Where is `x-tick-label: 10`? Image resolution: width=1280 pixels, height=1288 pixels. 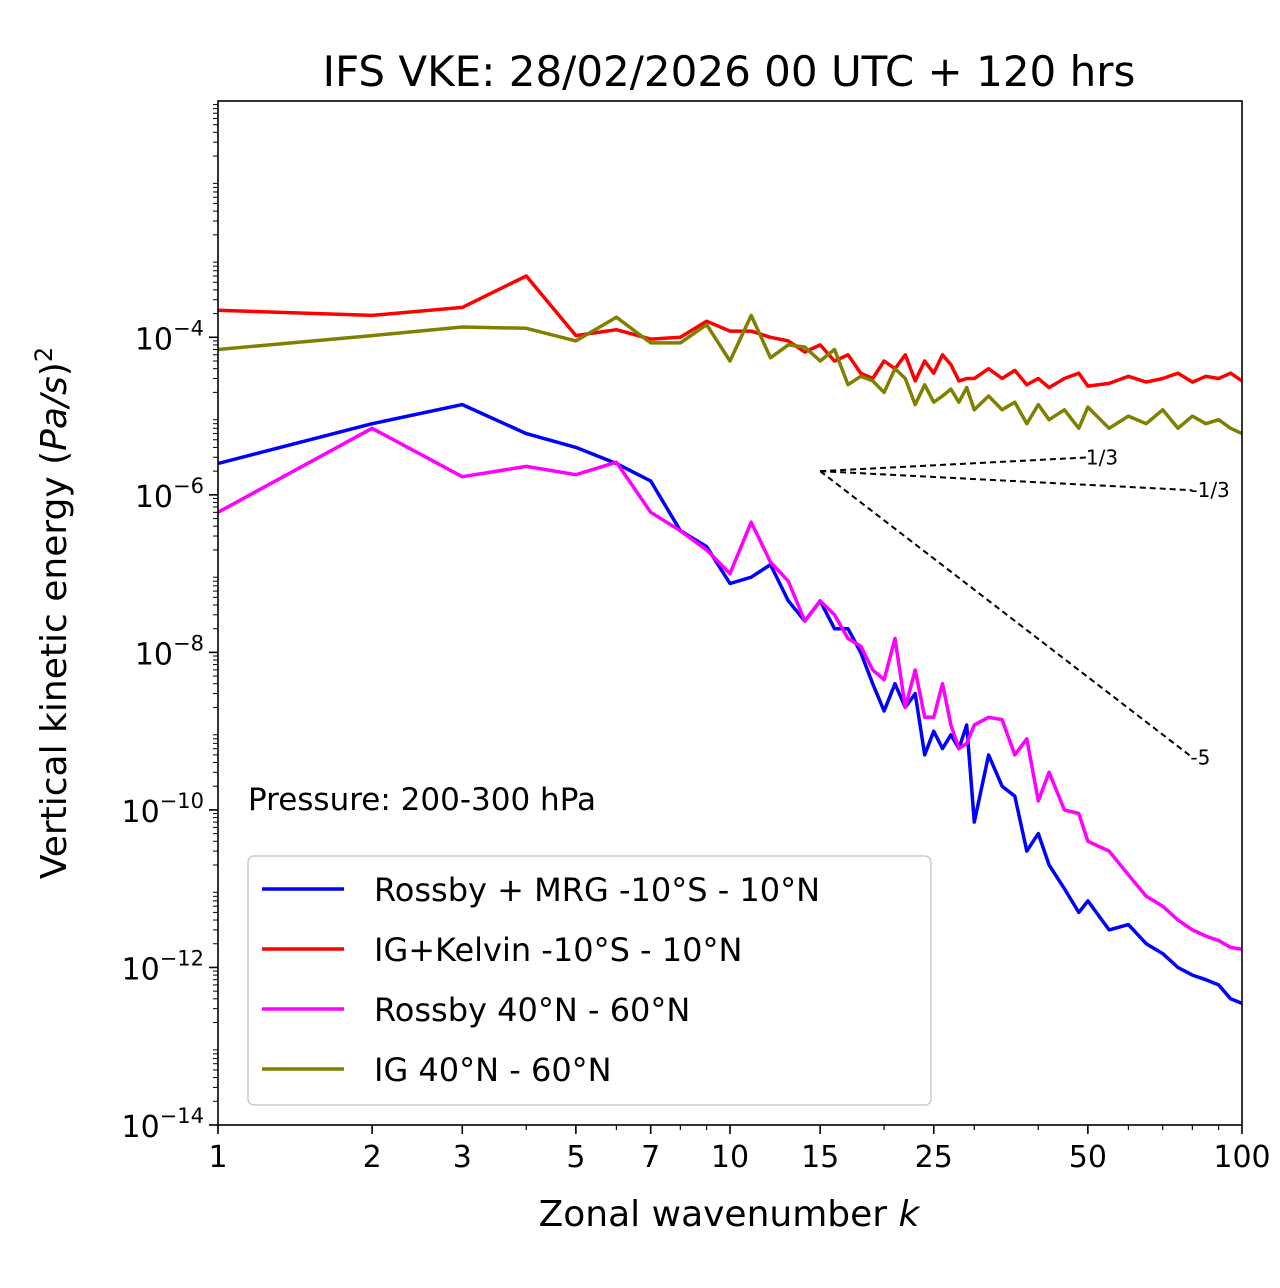
x-tick-label: 10 is located at coordinates (730, 1157).